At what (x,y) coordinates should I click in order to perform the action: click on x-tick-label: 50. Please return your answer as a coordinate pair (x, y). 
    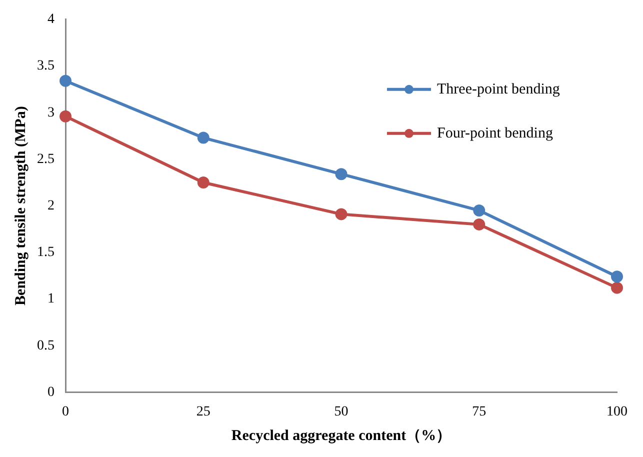
    Looking at the image, I should click on (341, 412).